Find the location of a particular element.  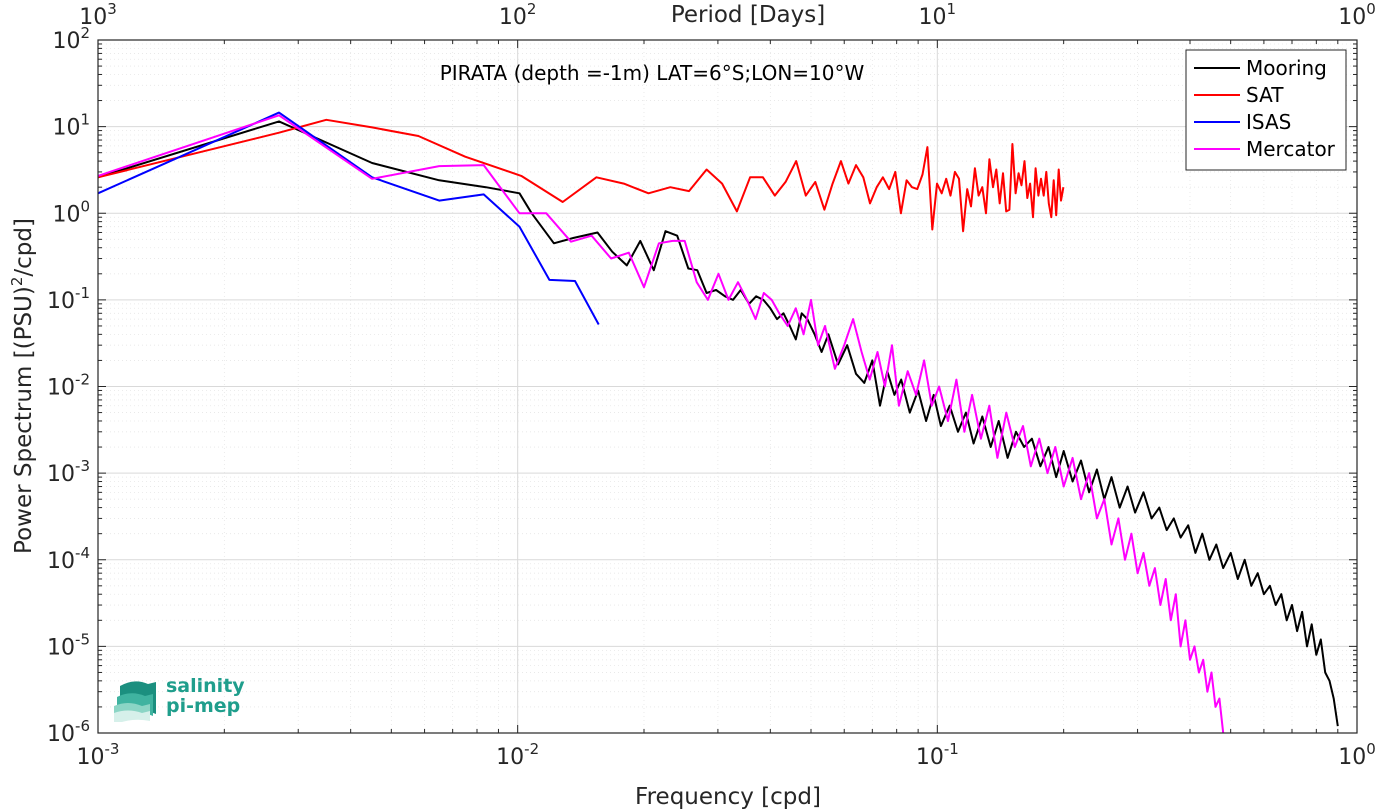

top-tick-label: 10¹ is located at coordinates (938, 15).